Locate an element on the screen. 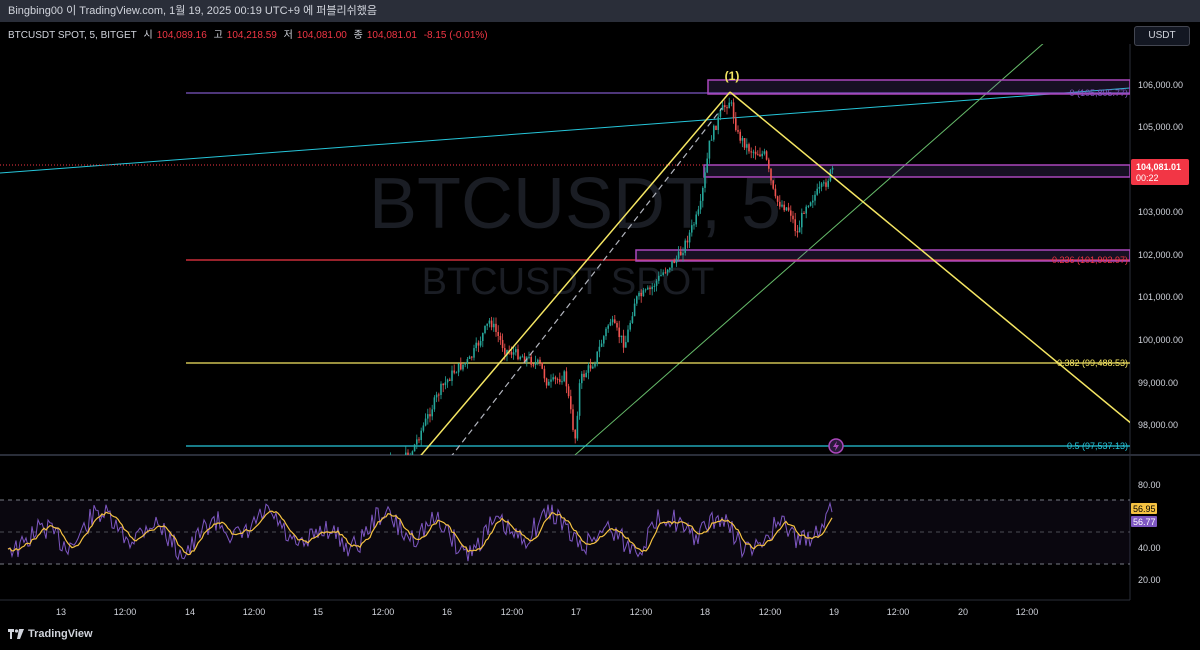 This screenshot has width=1200, height=650. low-label: 저 is located at coordinates (288, 35).